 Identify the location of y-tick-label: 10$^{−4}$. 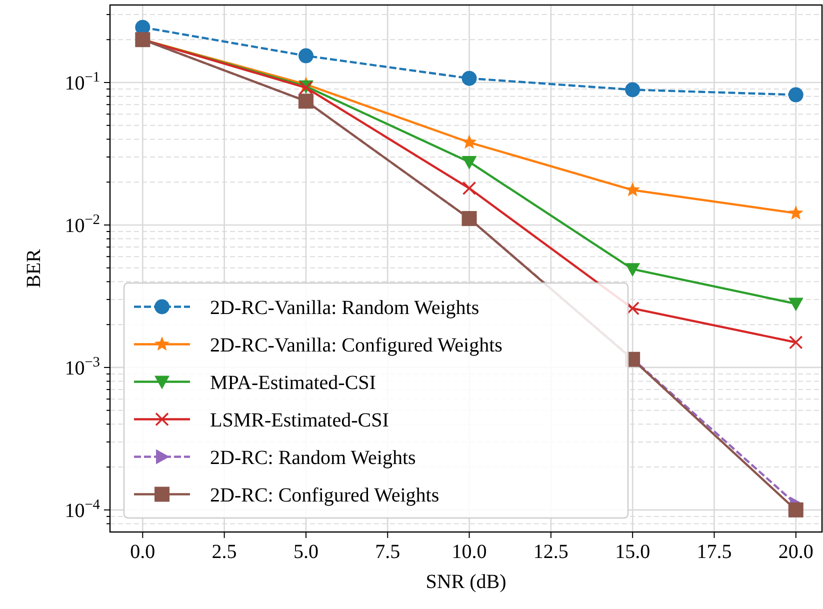
(82, 509).